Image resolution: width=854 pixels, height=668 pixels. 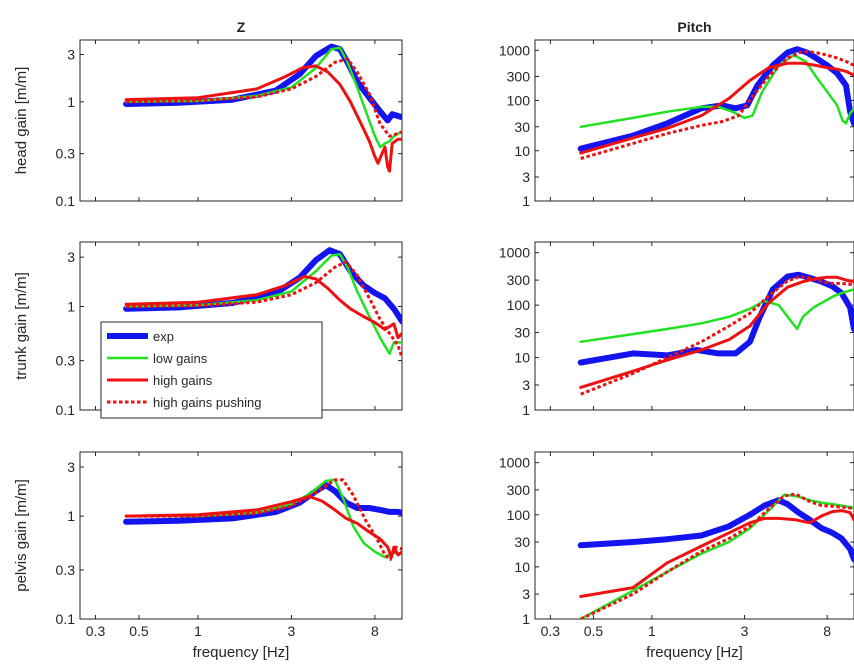 I want to click on legend-label: high gains pushing, so click(x=207, y=402).